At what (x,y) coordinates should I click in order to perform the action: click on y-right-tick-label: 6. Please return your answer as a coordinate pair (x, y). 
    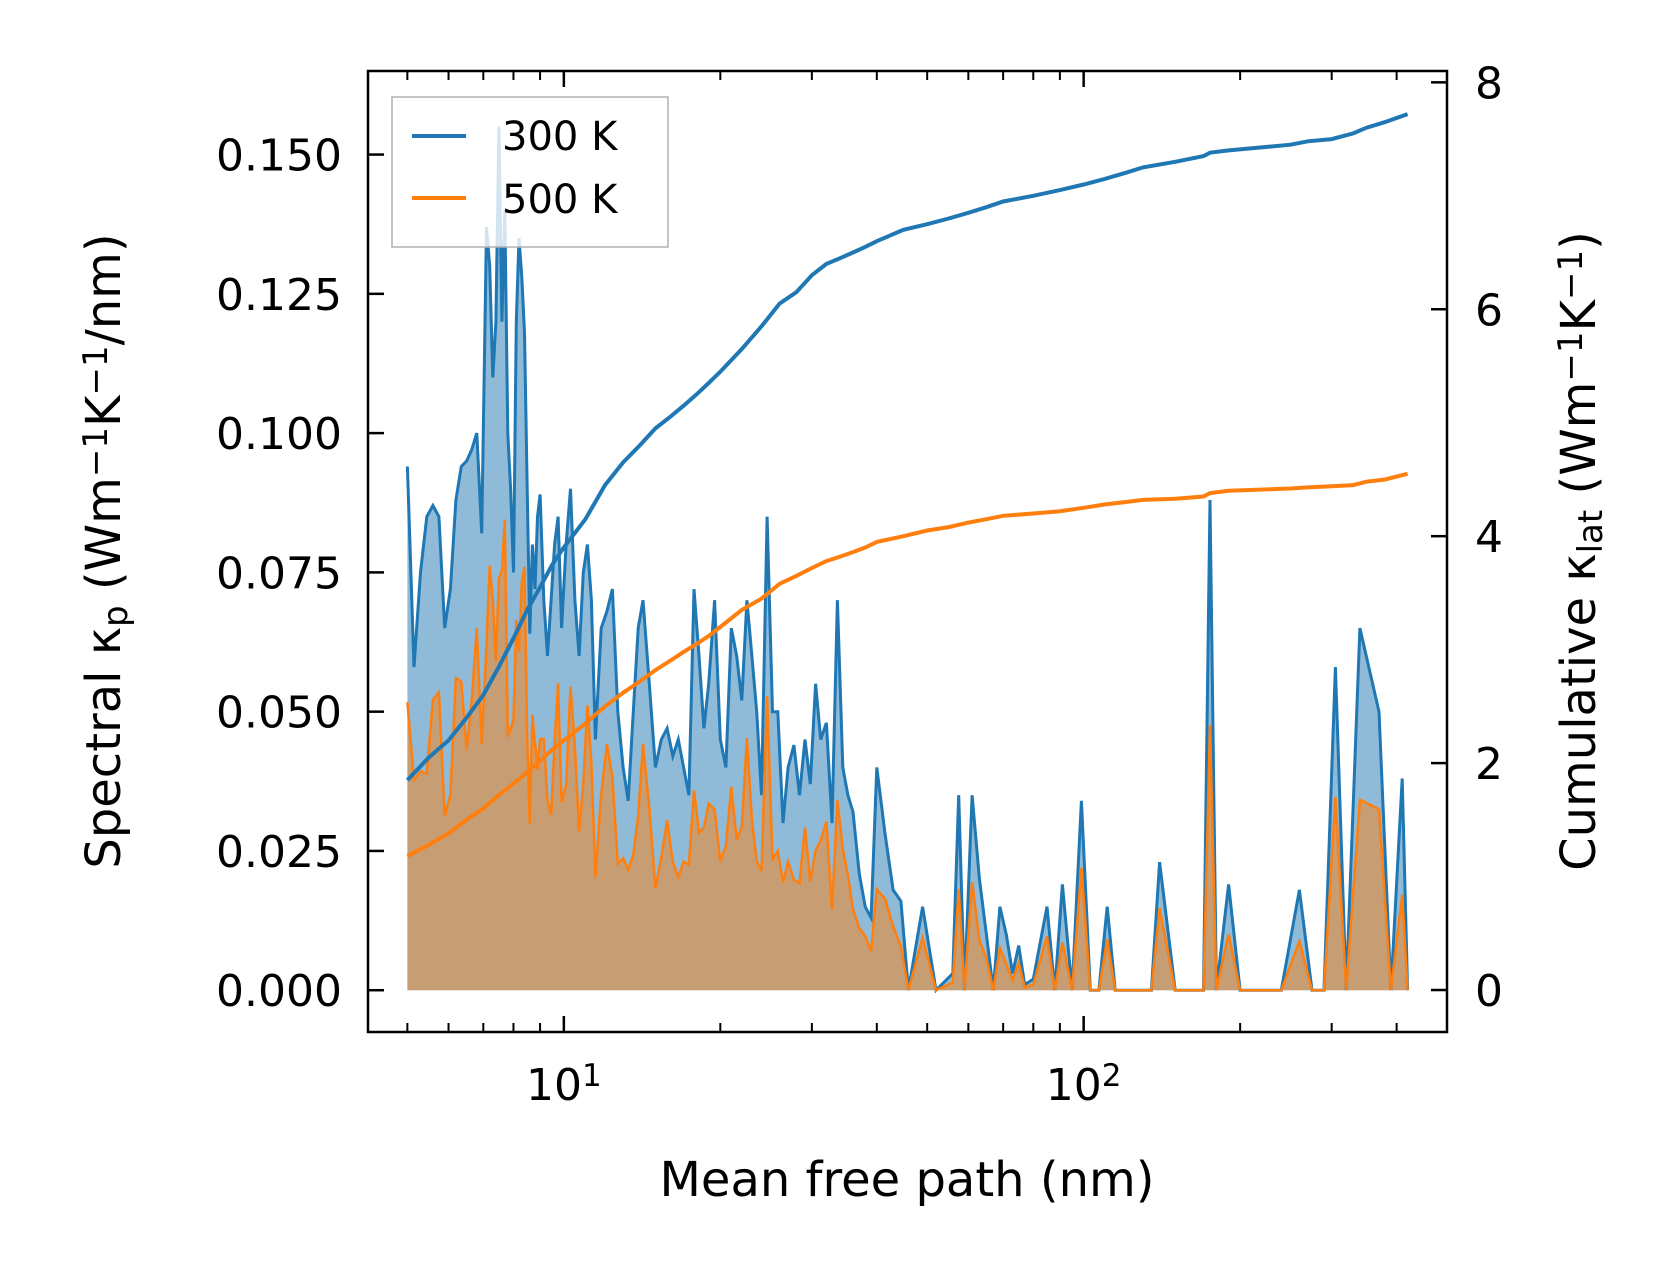
    Looking at the image, I should click on (1489, 310).